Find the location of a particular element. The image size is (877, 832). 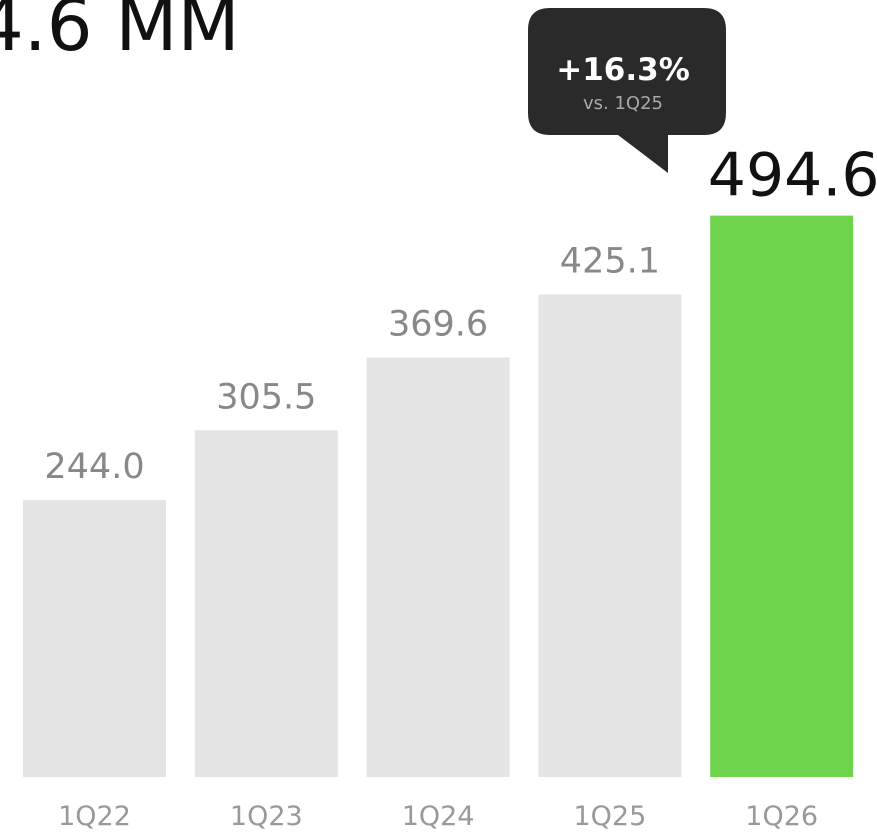

callout-subtext: vs. 1Q25 is located at coordinates (623, 103).